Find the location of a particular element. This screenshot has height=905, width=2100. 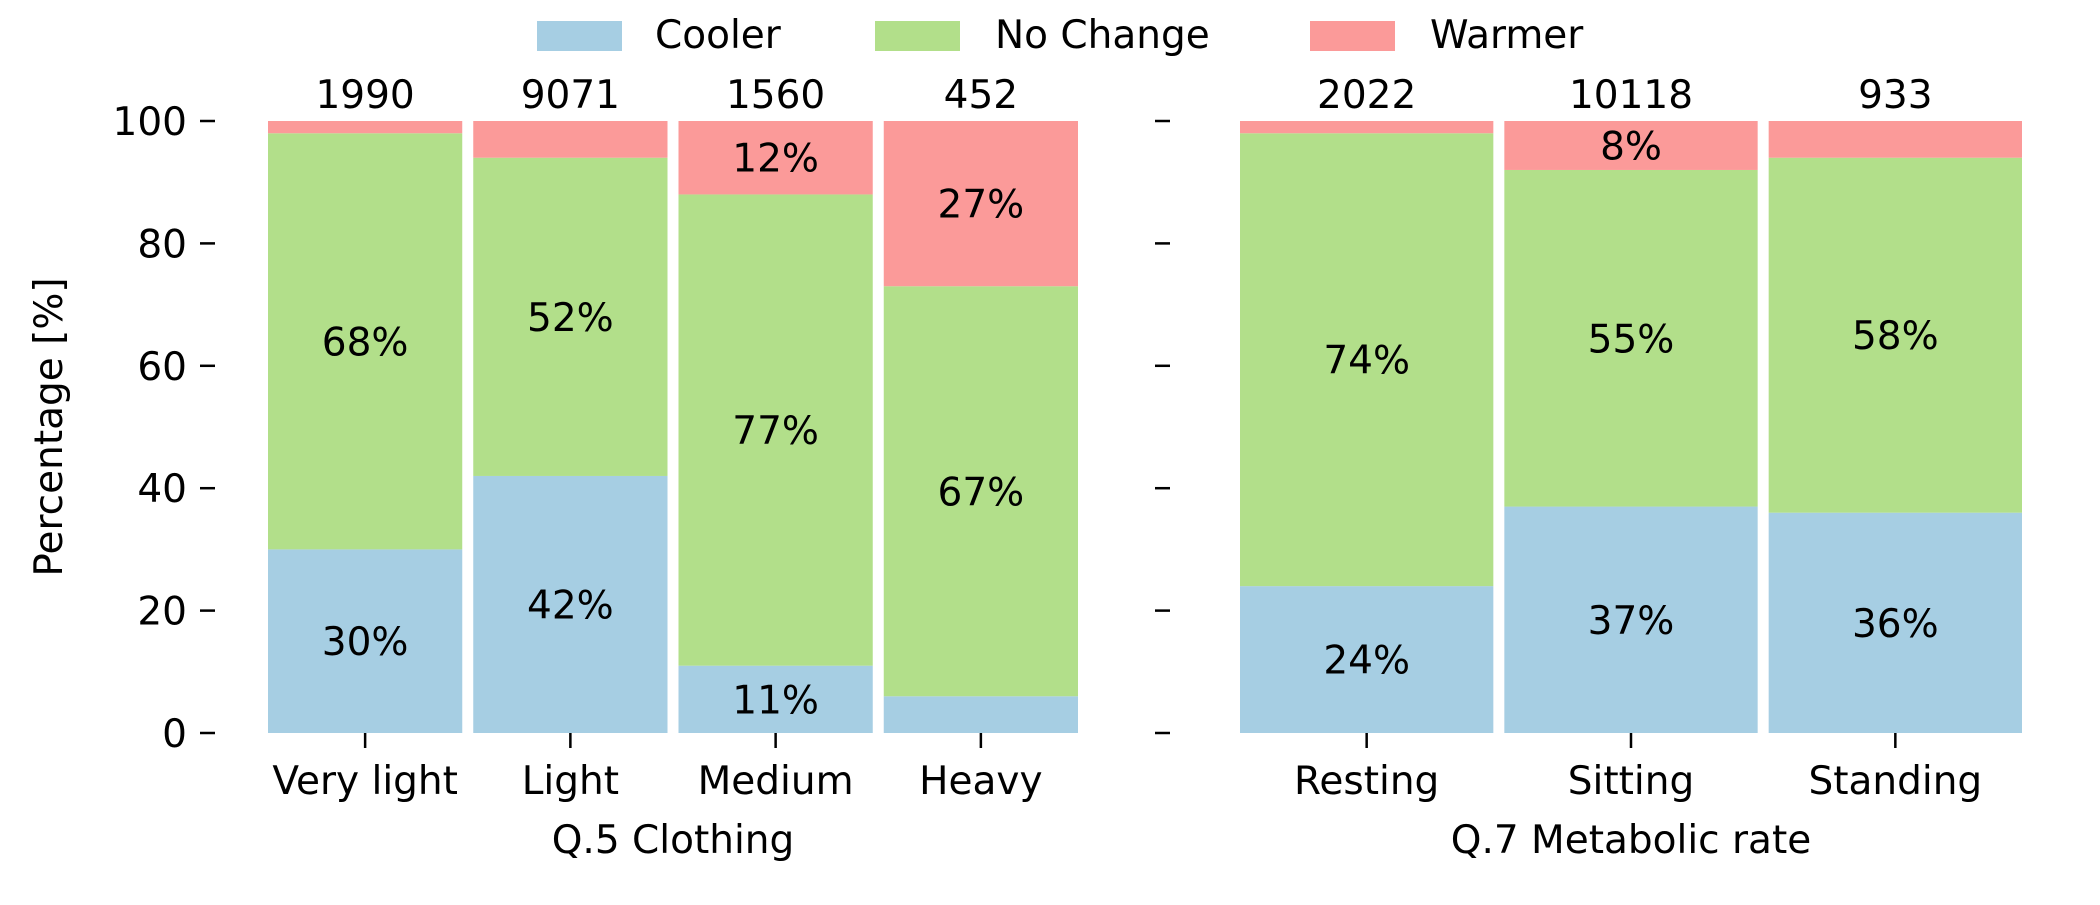

data-label-cooler-standing: 36% is located at coordinates (1895, 624).